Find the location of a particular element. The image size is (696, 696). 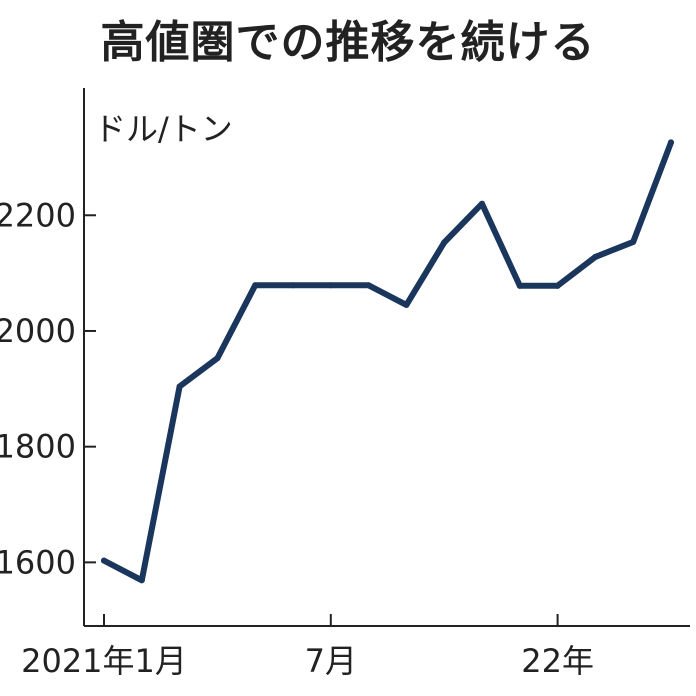

x-tick-label: 7月 is located at coordinates (331, 661).